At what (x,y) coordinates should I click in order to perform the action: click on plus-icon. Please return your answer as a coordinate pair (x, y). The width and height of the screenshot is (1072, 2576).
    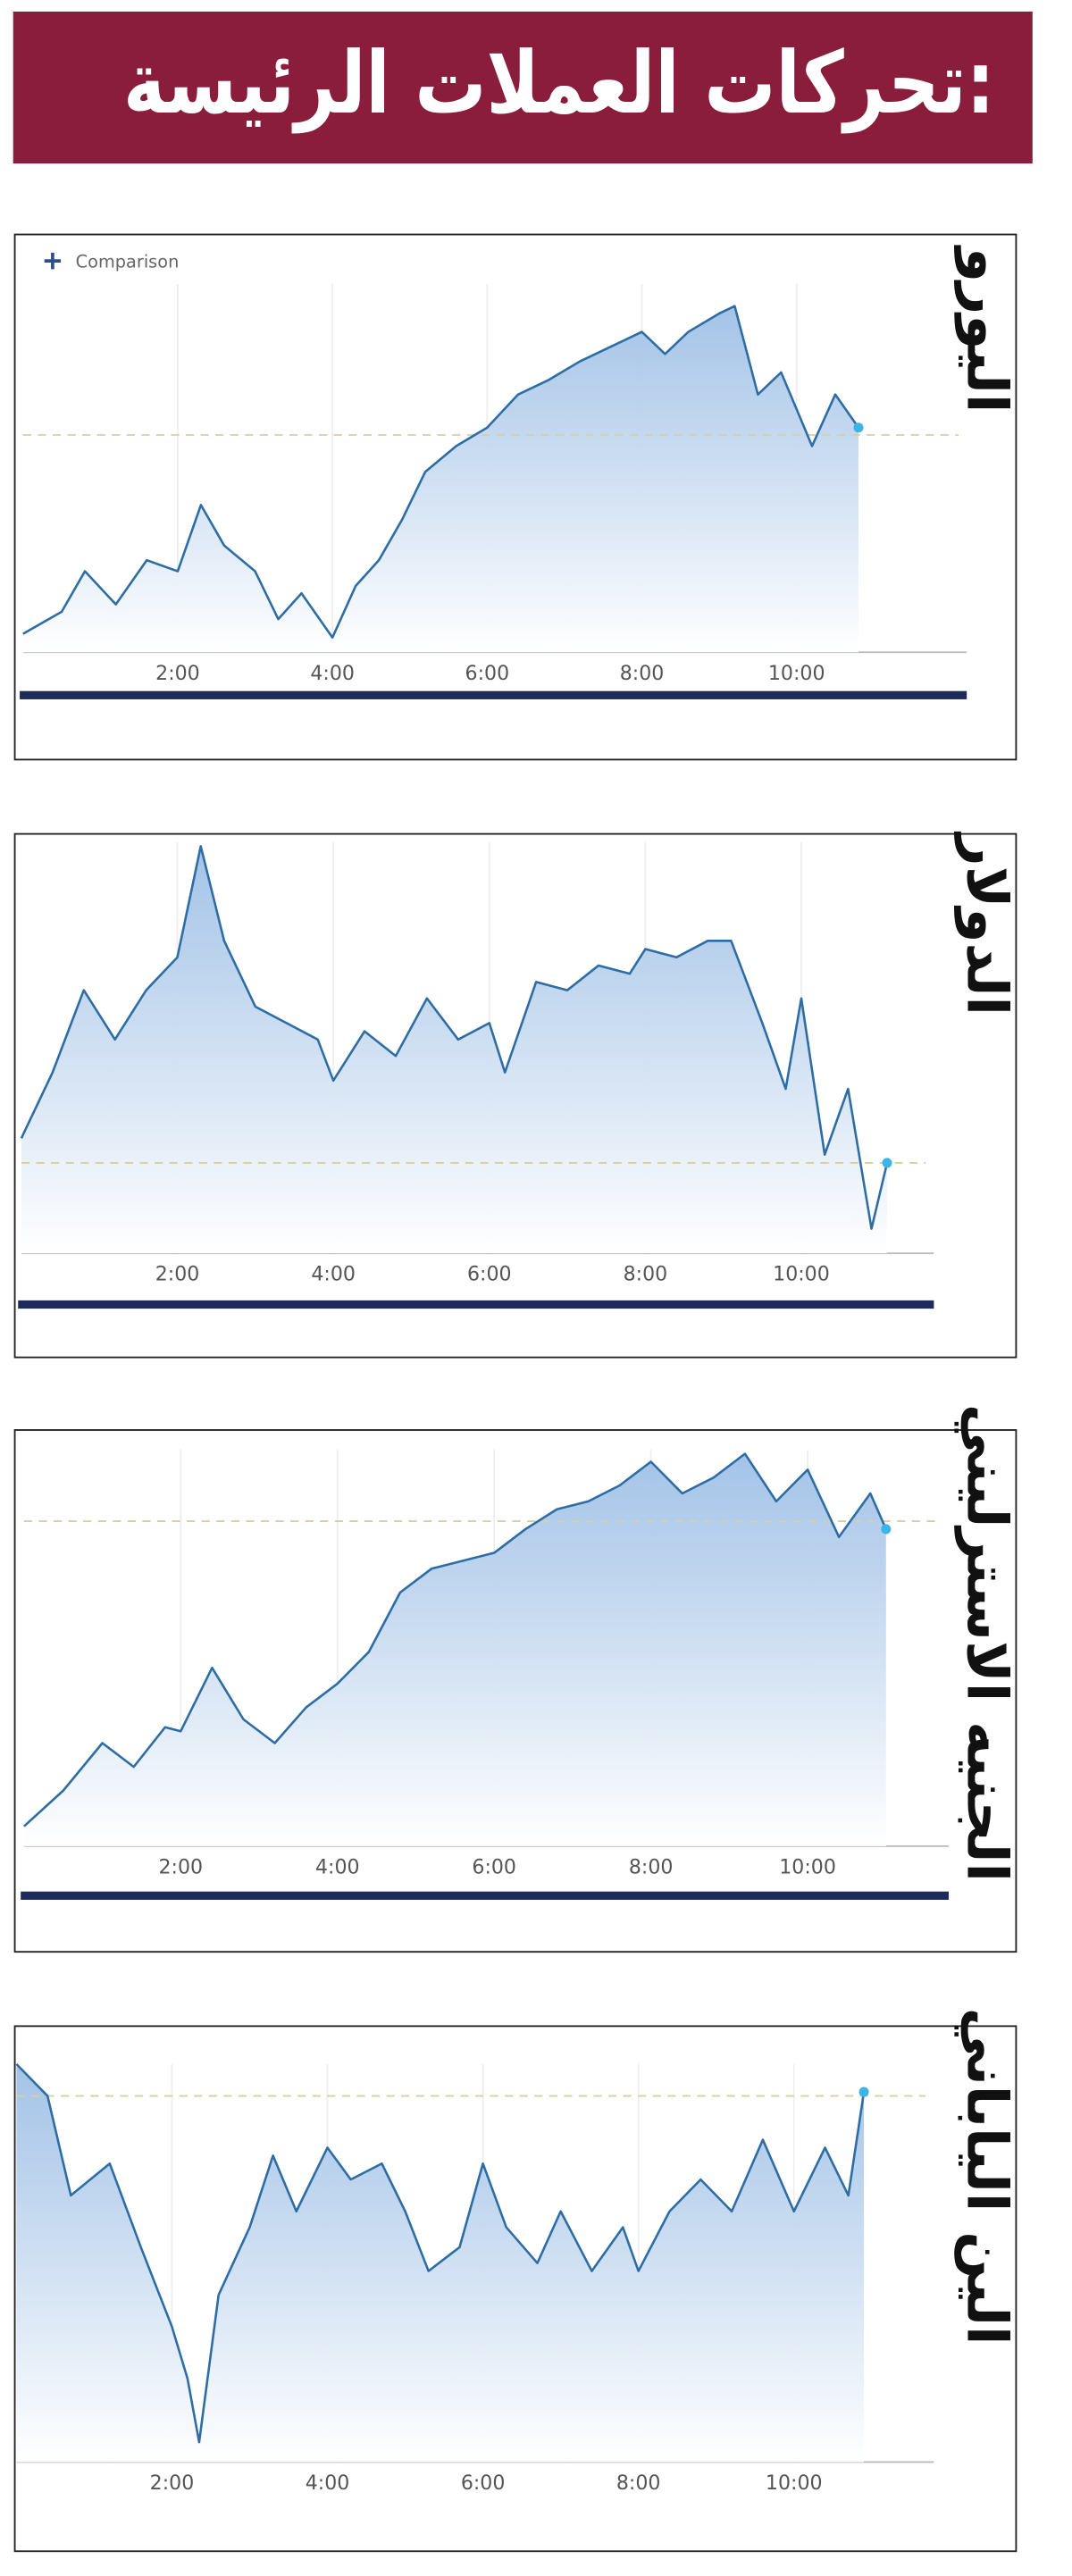
    Looking at the image, I should click on (53, 261).